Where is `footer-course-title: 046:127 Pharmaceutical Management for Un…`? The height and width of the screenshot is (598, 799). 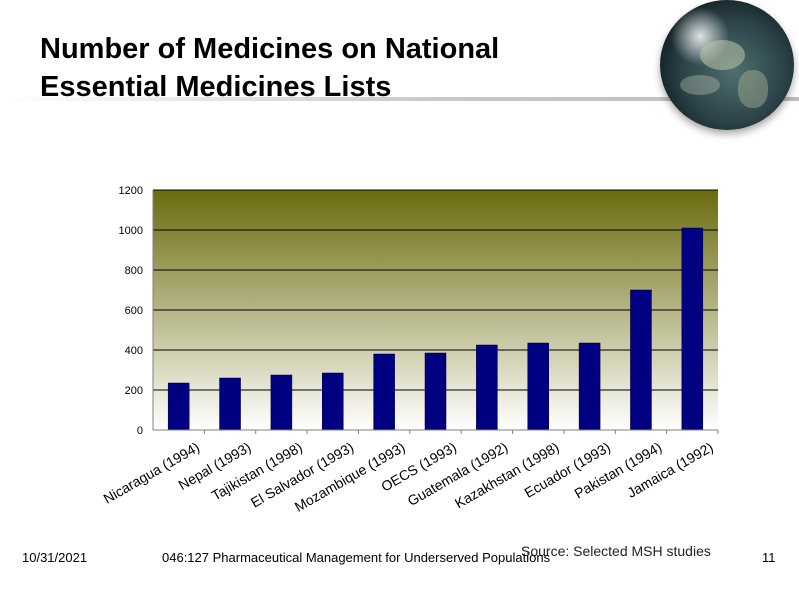 footer-course-title: 046:127 Pharmaceutical Management for Un… is located at coordinates (356, 557).